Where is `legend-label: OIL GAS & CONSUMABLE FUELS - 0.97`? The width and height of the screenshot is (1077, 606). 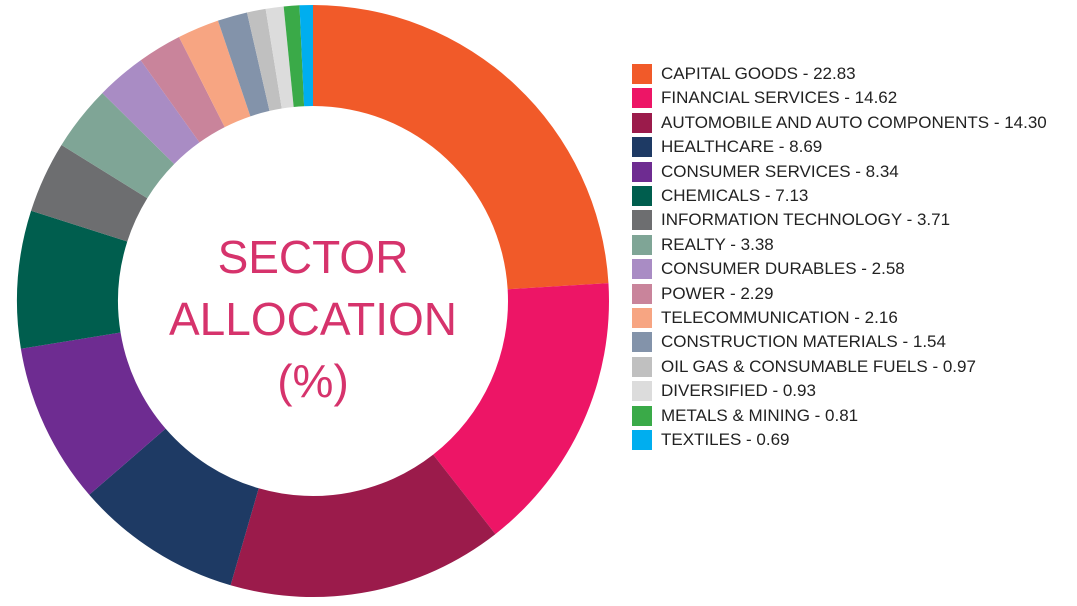
legend-label: OIL GAS & CONSUMABLE FUELS - 0.97 is located at coordinates (818, 366).